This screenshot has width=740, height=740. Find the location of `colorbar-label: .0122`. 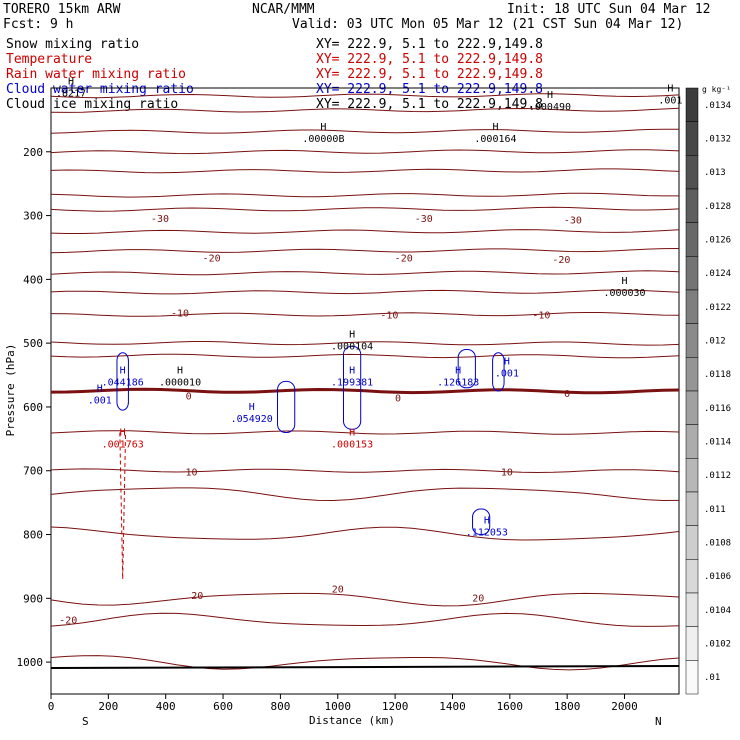

colorbar-label: .0122 is located at coordinates (717, 308).